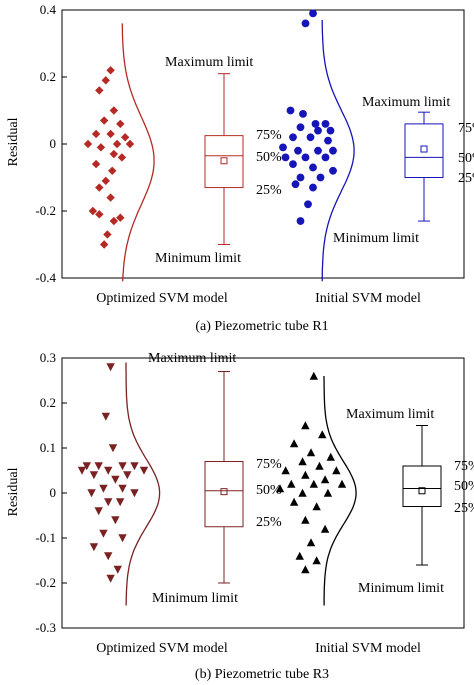 Image resolution: width=474 pixels, height=685 pixels. Describe the element at coordinates (48, 9) in the screenshot. I see `y-tick-label: 0.4` at that location.